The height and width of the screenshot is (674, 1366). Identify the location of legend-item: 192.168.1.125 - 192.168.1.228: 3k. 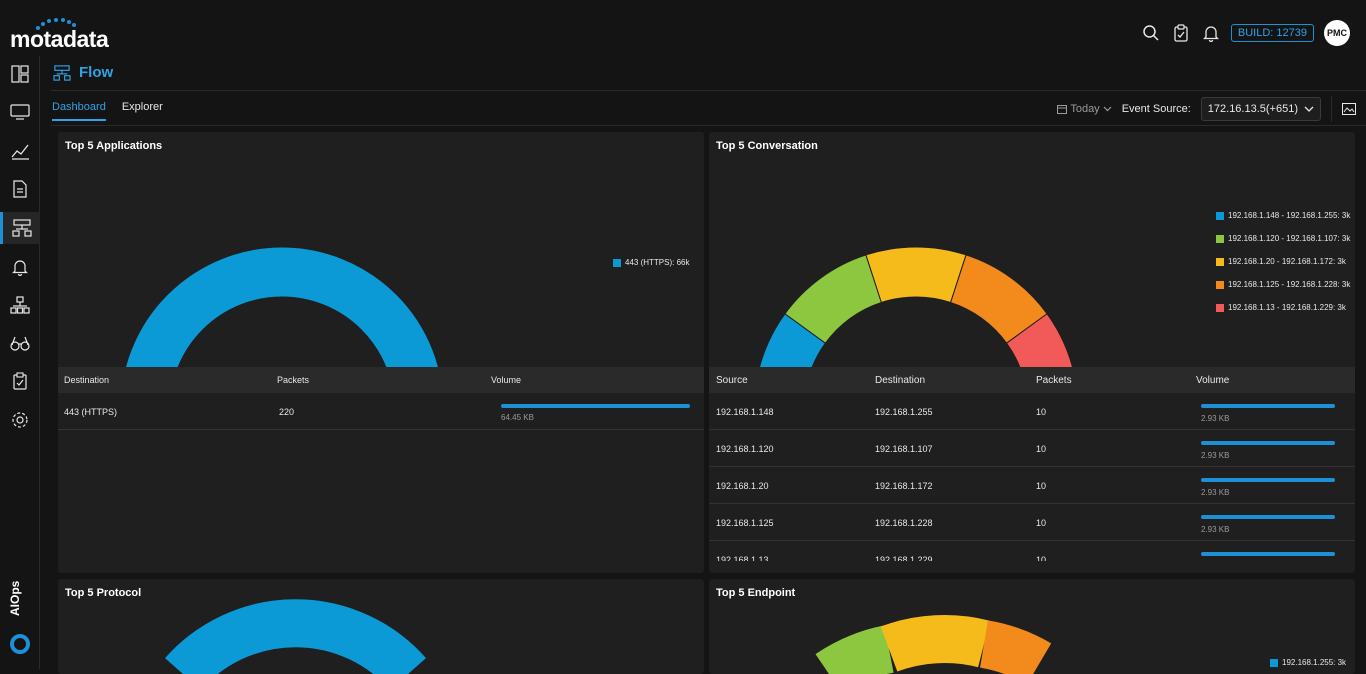
(1283, 284).